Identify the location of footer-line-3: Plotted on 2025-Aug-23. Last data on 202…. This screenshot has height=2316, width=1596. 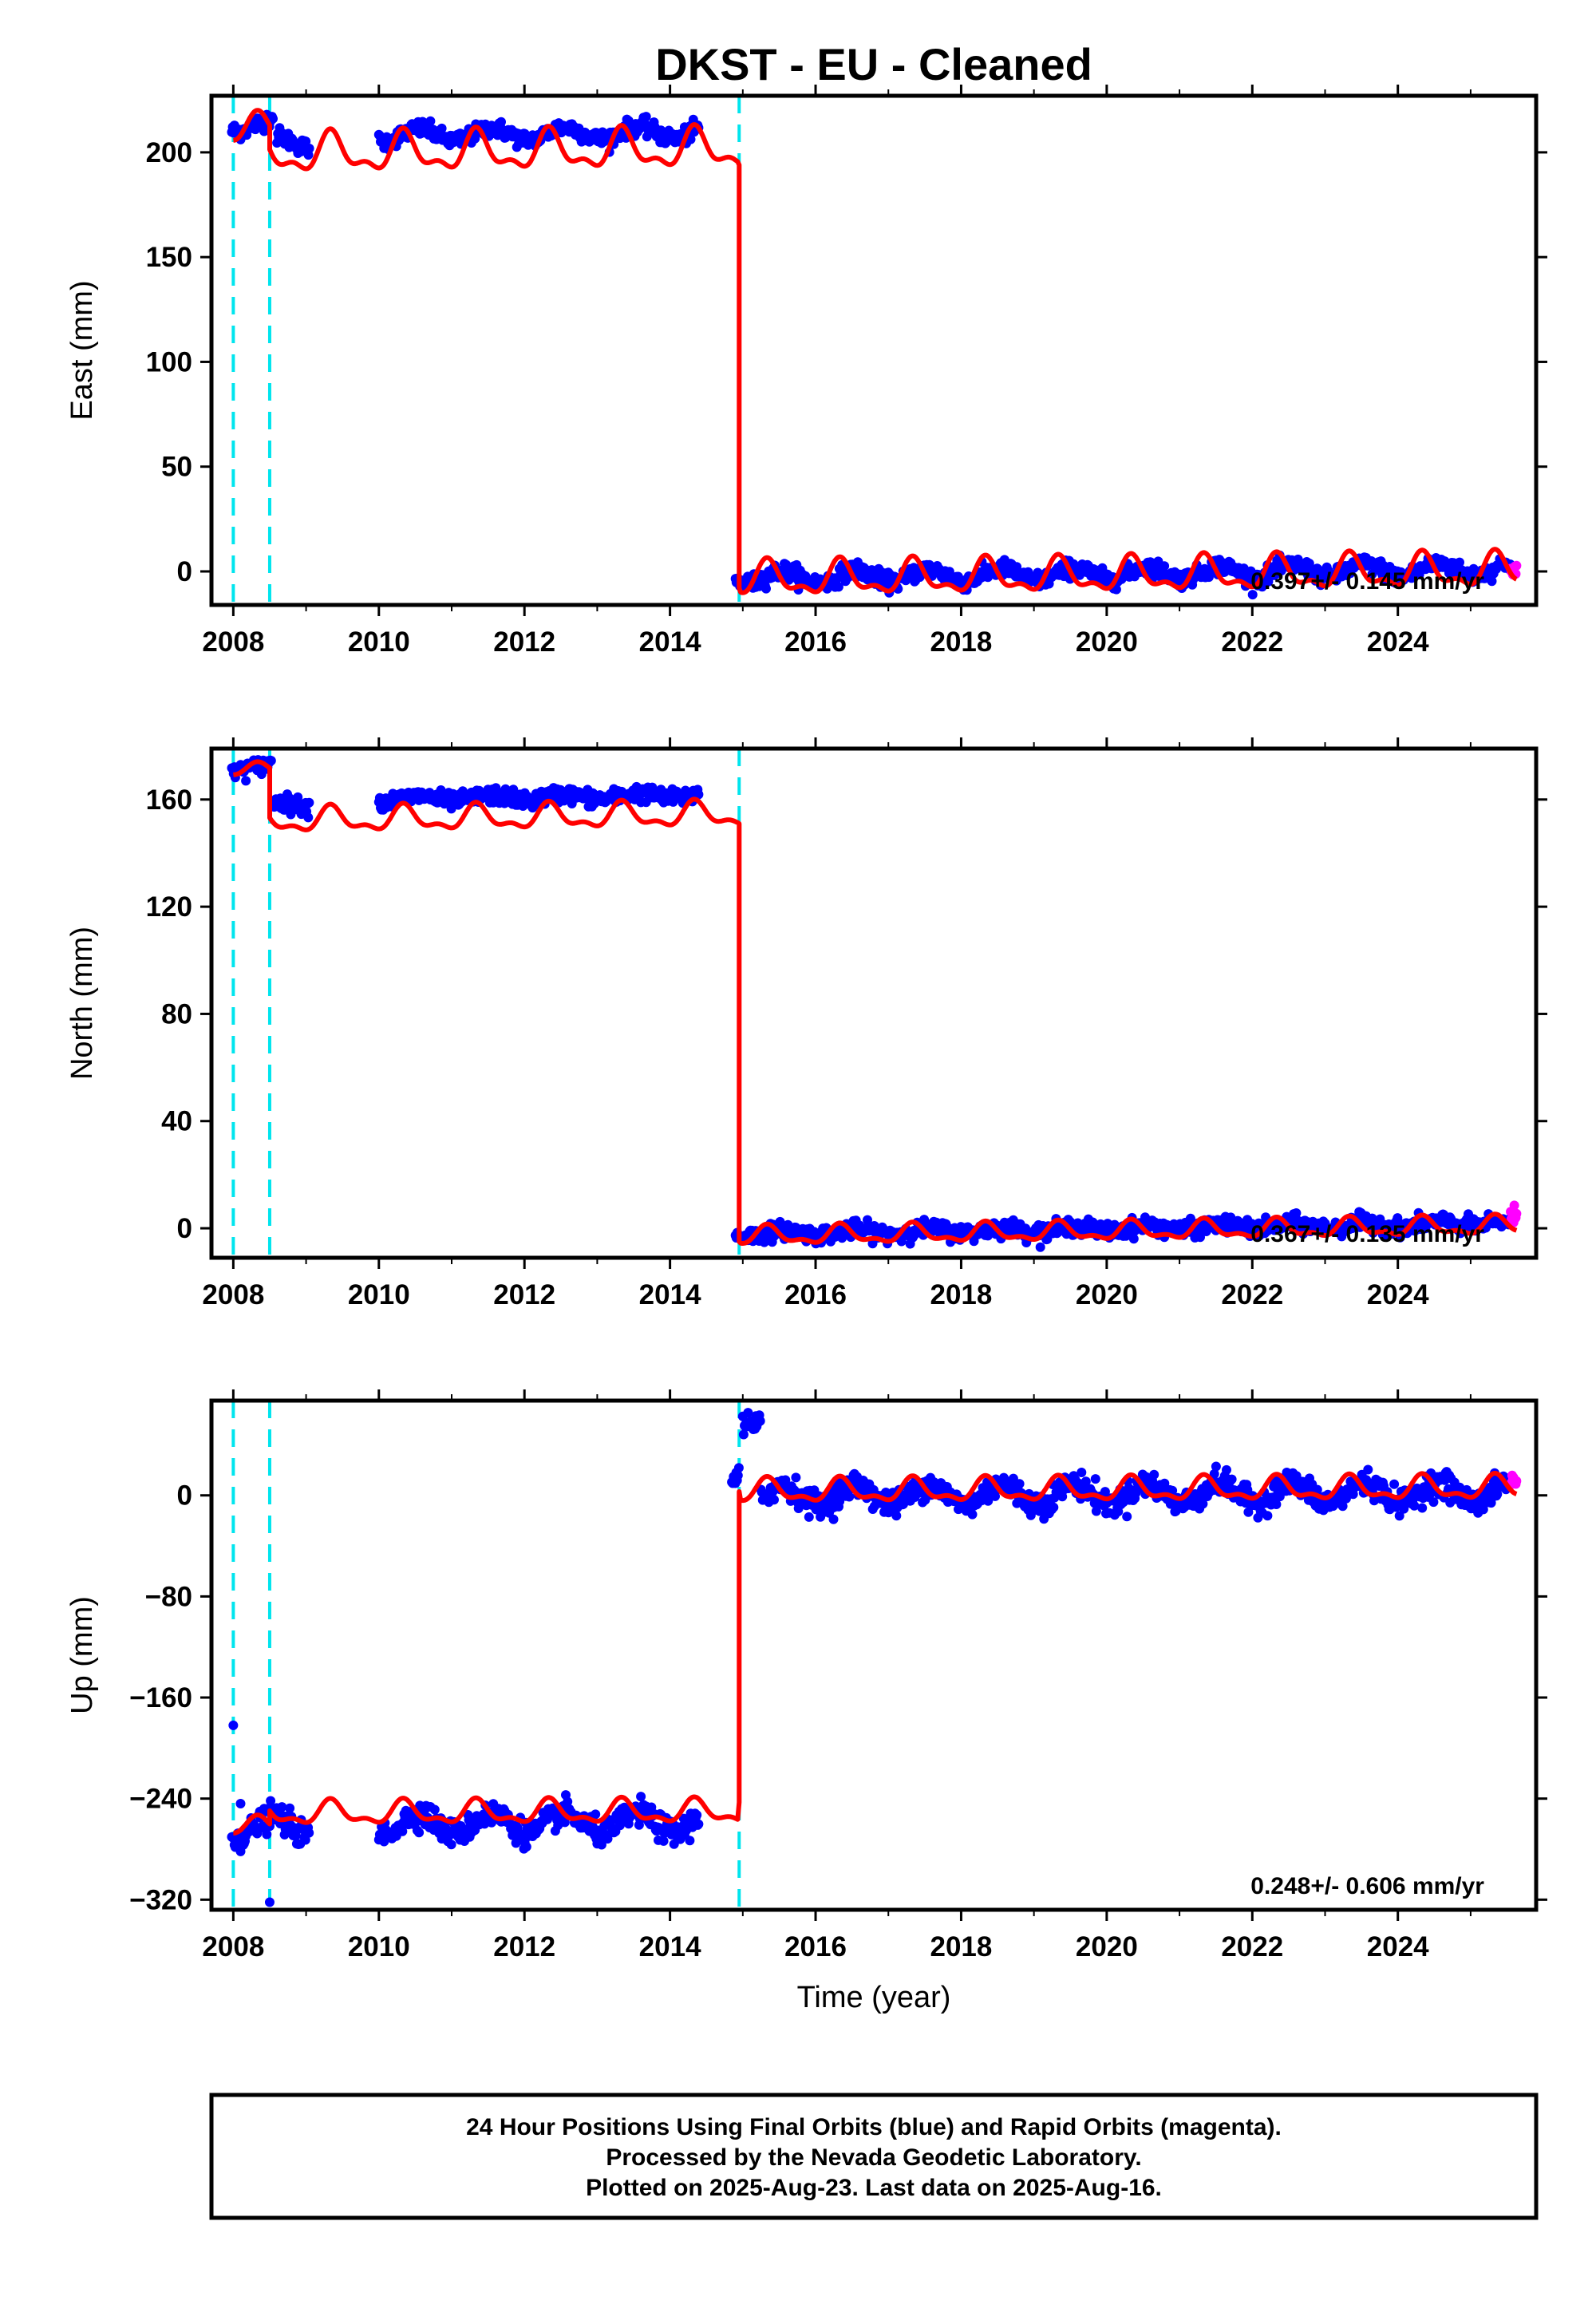
(874, 2188).